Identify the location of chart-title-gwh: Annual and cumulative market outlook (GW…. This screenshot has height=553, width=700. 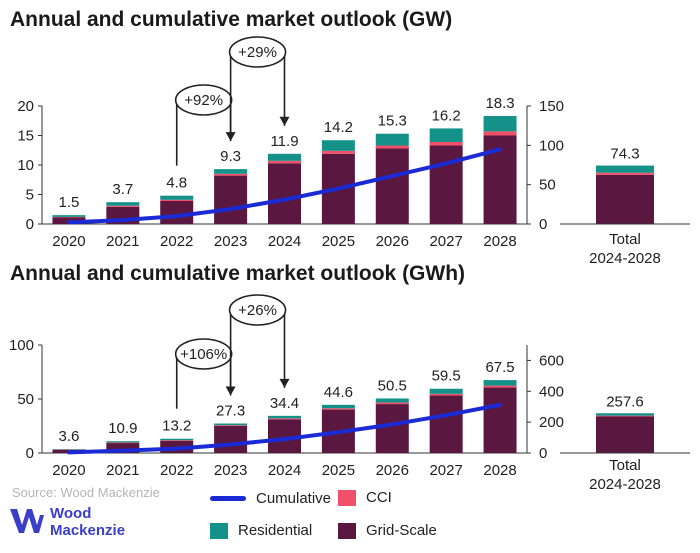
(238, 273).